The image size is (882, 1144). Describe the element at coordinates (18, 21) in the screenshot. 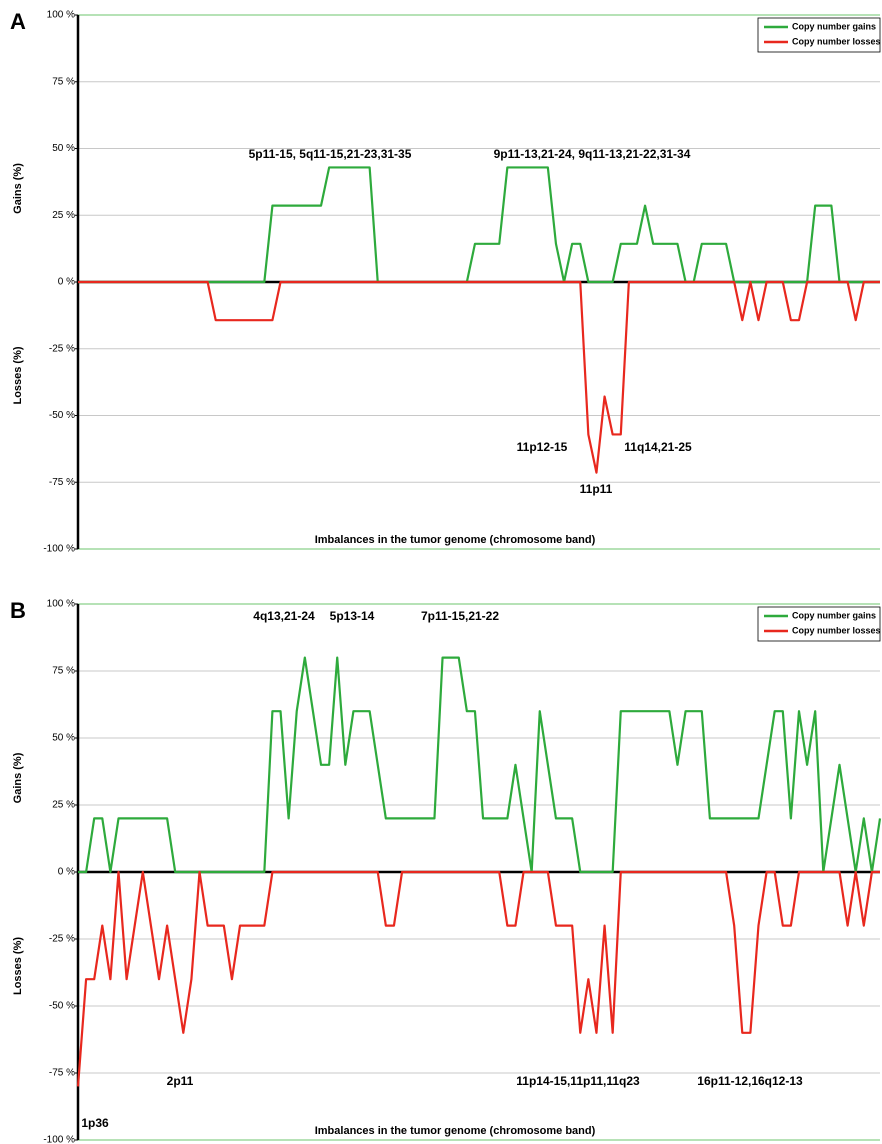

I see `panel-label: A` at that location.